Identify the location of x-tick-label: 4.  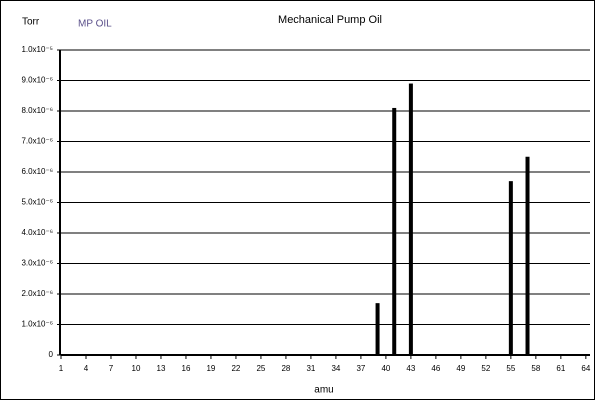
(86, 368).